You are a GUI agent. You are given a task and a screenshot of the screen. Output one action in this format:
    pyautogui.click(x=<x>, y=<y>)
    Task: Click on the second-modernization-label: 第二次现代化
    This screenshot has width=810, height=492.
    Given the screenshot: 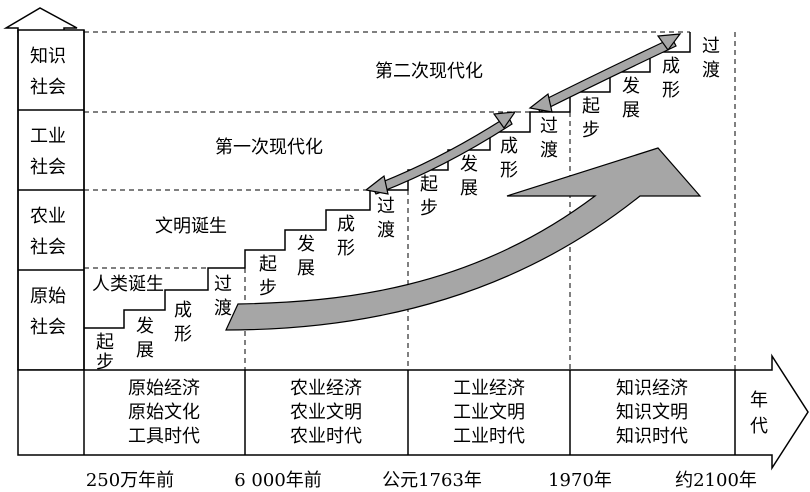 What is the action you would take?
    pyautogui.click(x=429, y=71)
    